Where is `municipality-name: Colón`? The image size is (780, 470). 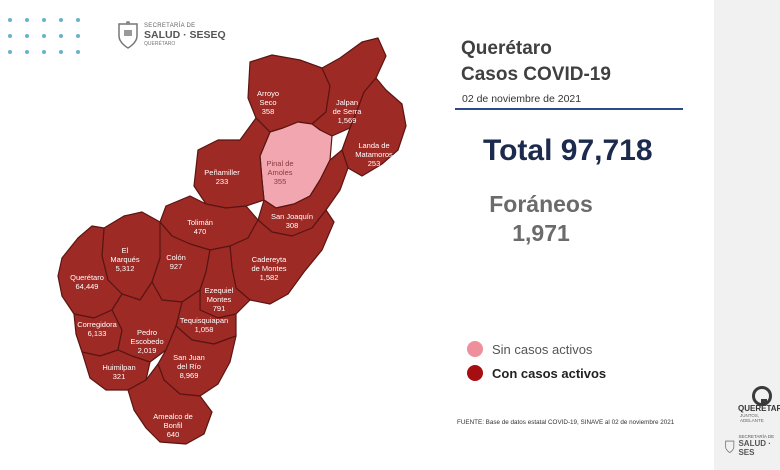 municipality-name: Colón is located at coordinates (176, 257).